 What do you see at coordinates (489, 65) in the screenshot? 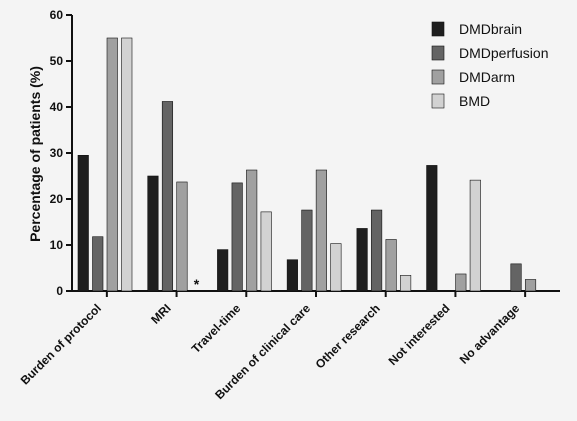
I see `legend: DMDbrain DMDperfusion DMDarm BMD` at bounding box center [489, 65].